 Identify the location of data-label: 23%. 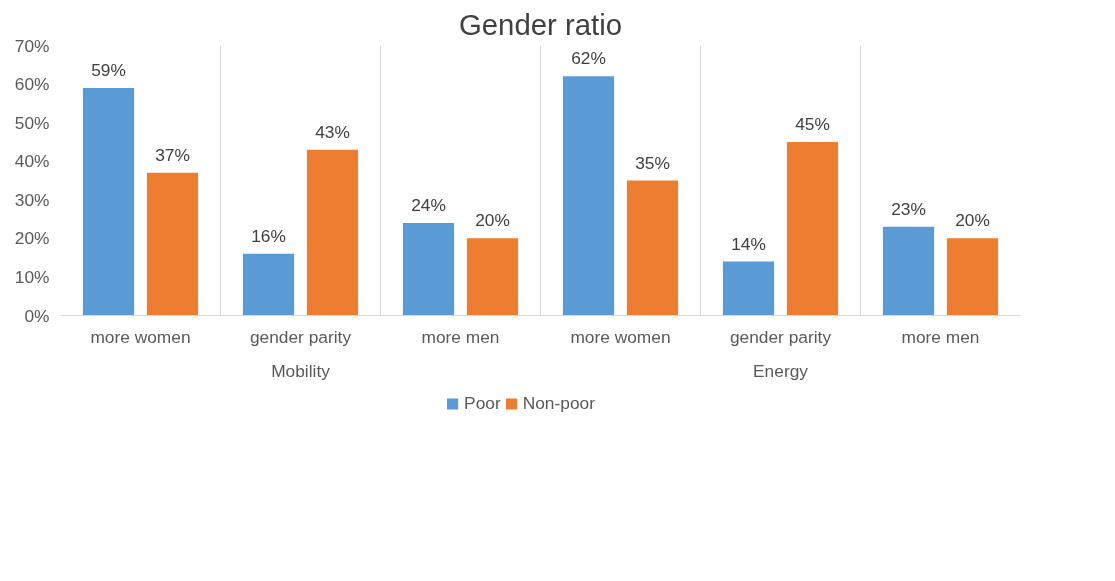
(908, 208).